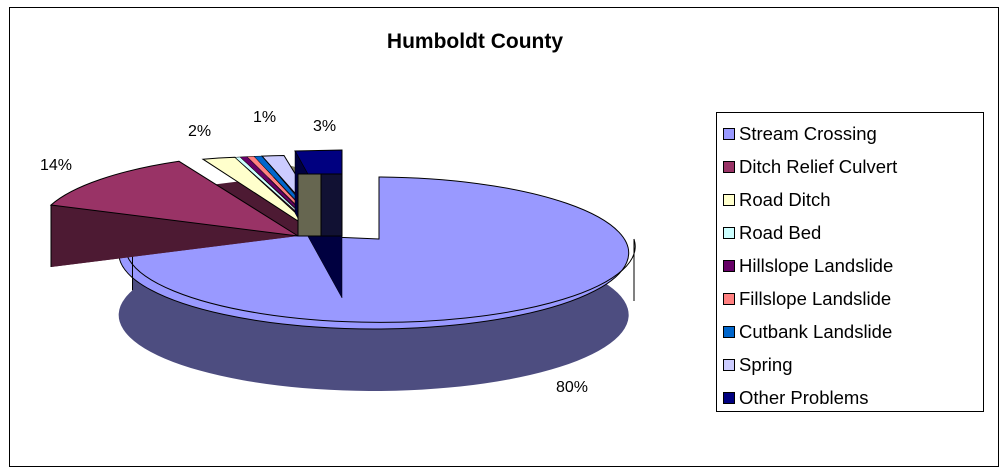  Describe the element at coordinates (816, 265) in the screenshot. I see `legend-label: Hillslope Landslide` at that location.